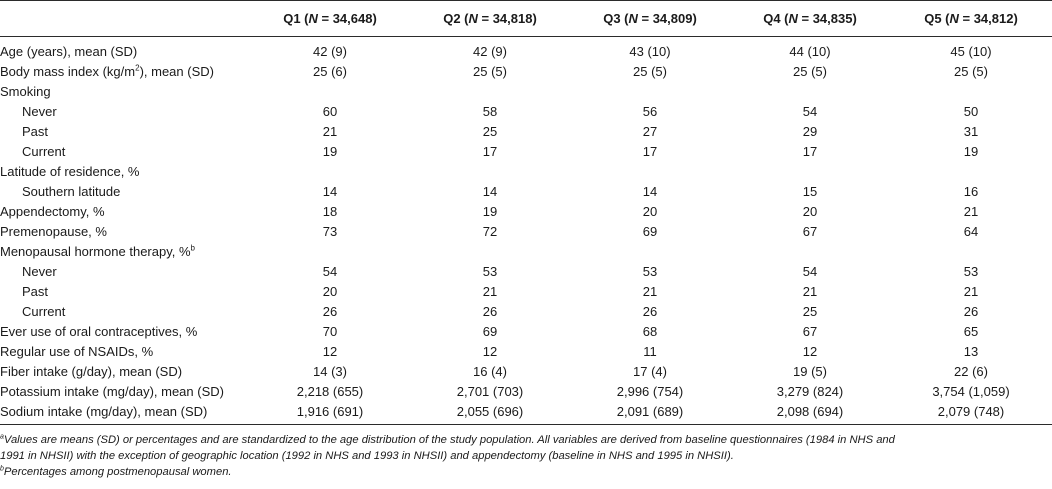 The image size is (1052, 489). What do you see at coordinates (68, 71) in the screenshot?
I see `row-label-text: Body mass index (kg/m` at bounding box center [68, 71].